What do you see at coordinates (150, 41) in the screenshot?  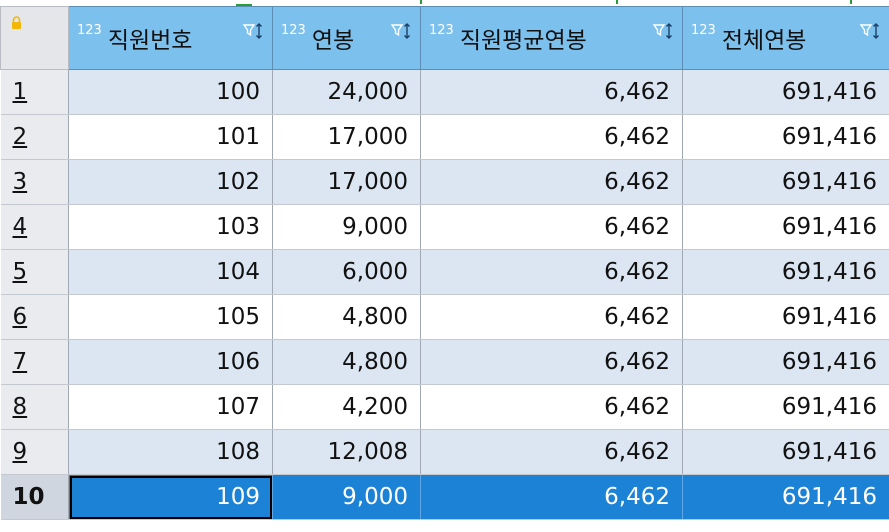 I see `column-title: 직원번호` at bounding box center [150, 41].